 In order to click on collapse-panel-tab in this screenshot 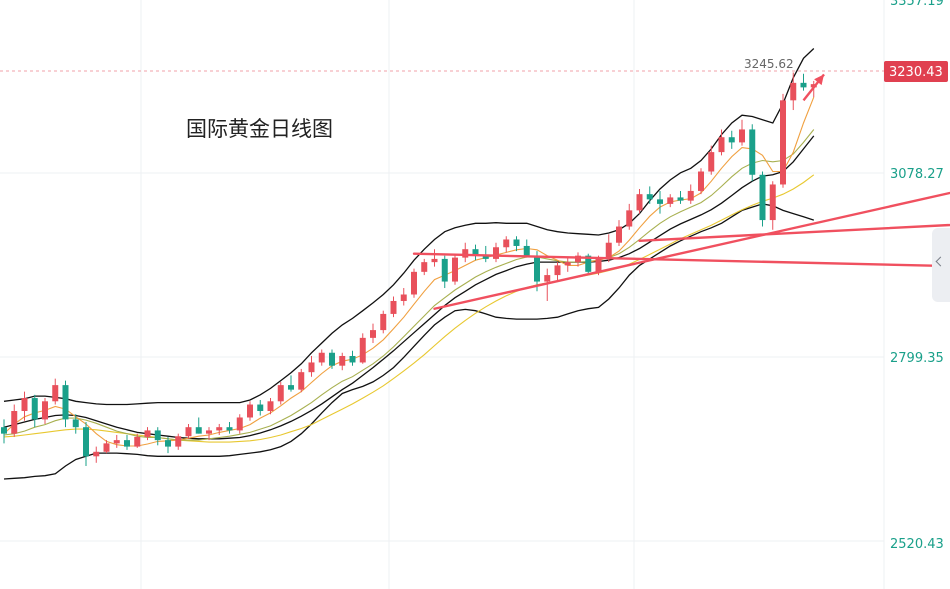, I will do `click(941, 265)`.